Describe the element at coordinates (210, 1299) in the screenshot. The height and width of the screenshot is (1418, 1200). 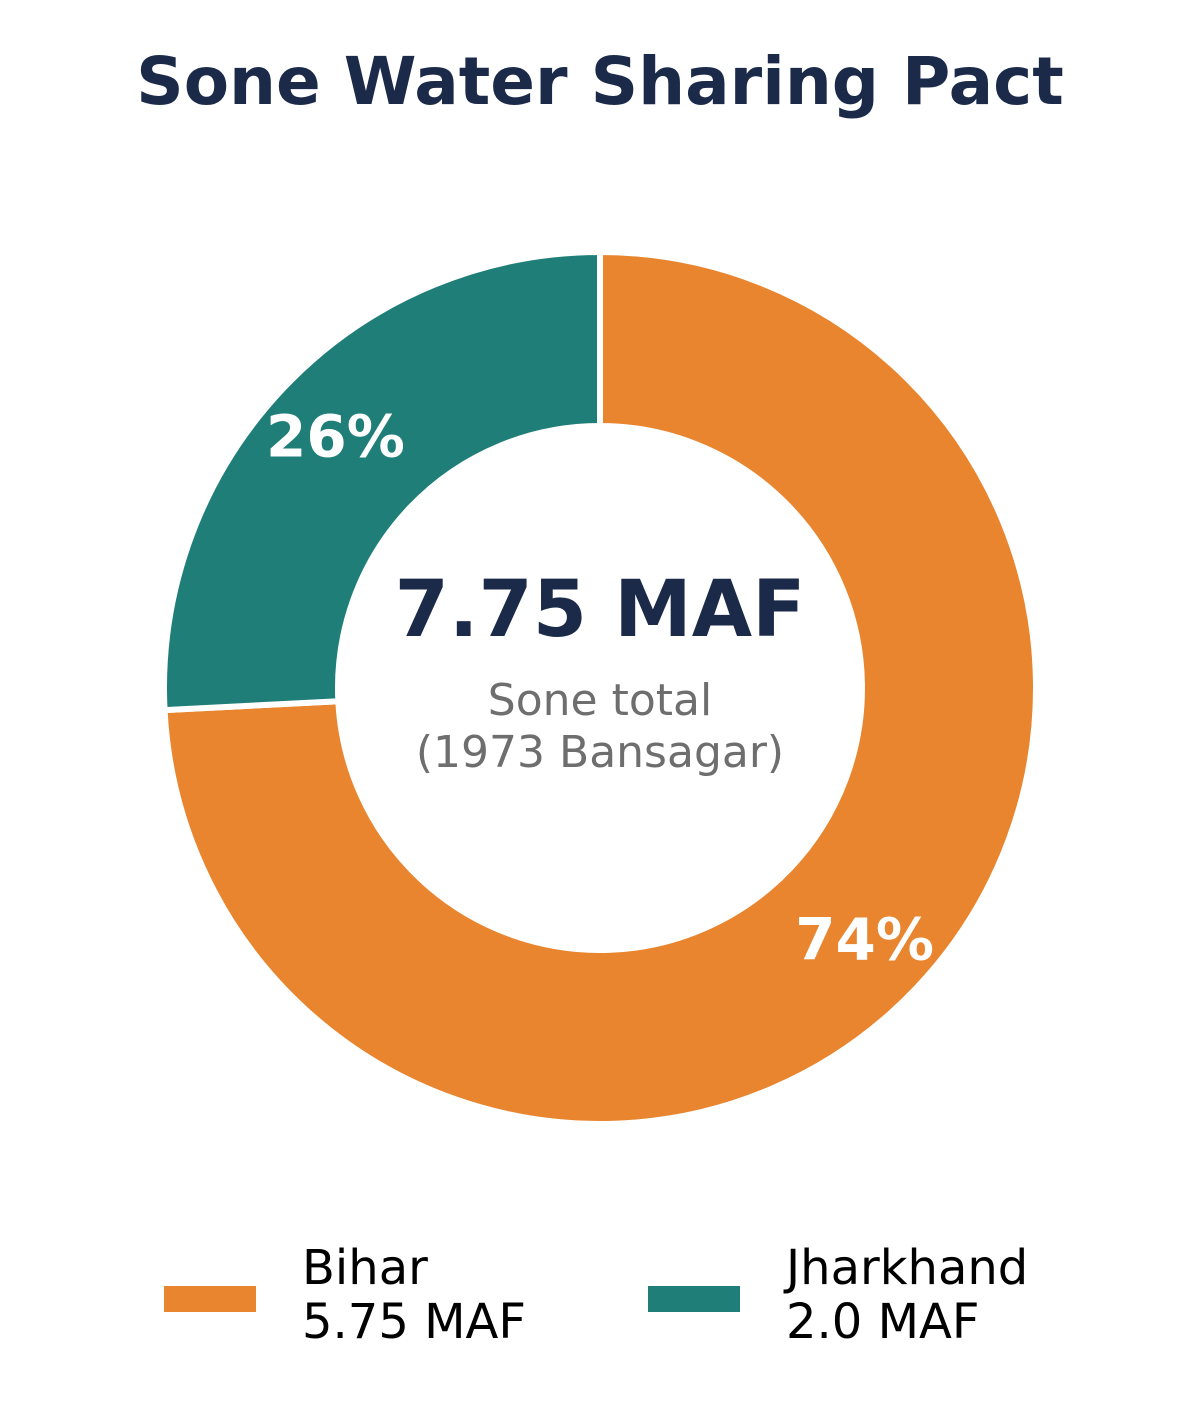
I see `legend-swatch-bihar` at that location.